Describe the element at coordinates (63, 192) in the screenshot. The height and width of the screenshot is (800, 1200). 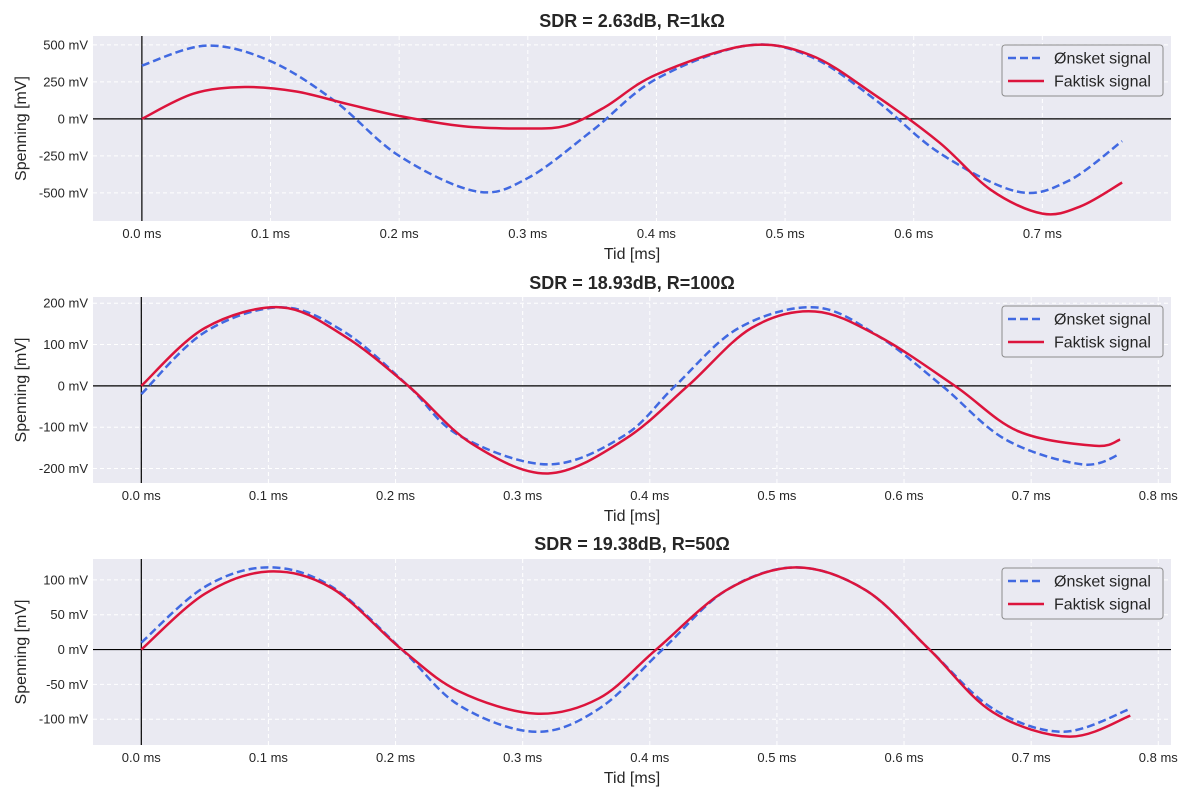
I see `y-tick-label: -500 mV` at that location.